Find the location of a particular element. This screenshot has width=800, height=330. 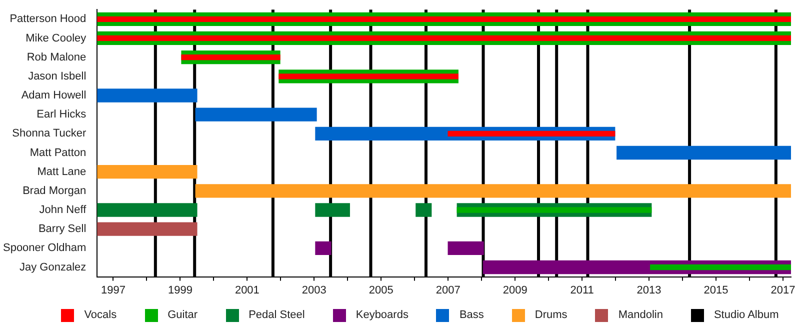

x-tick-label: 2011 is located at coordinates (582, 290).